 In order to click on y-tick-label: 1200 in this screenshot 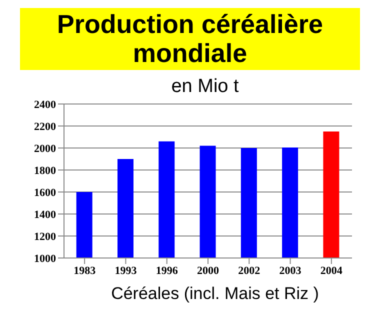, I will do `click(45, 236)`.